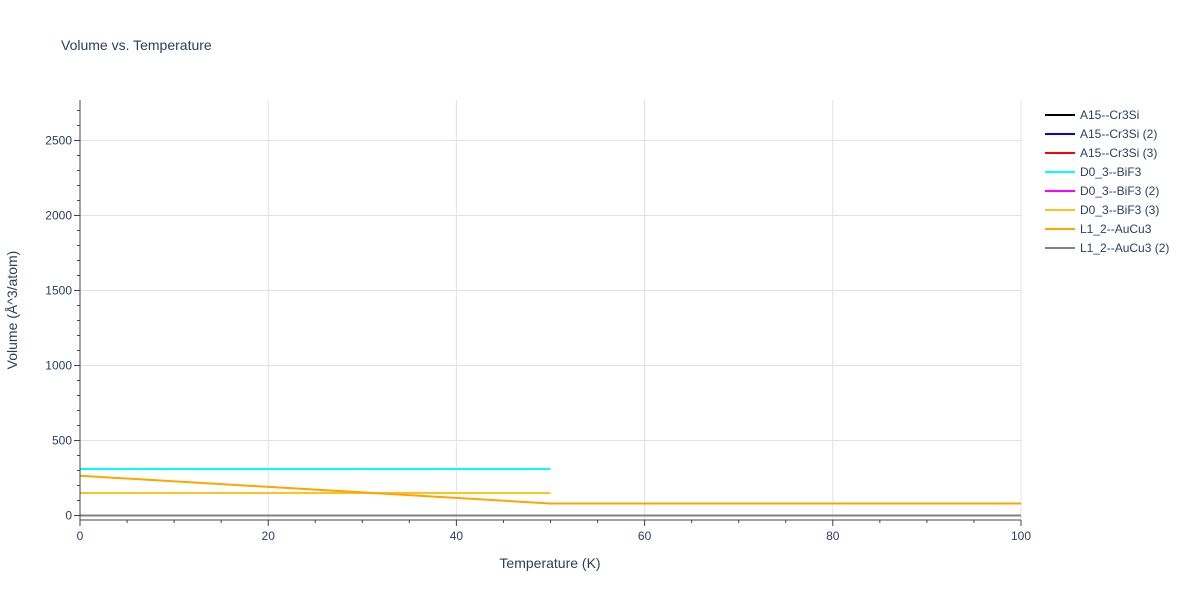  I want to click on legend-label: A15--Cr3Si (3), so click(1118, 153).